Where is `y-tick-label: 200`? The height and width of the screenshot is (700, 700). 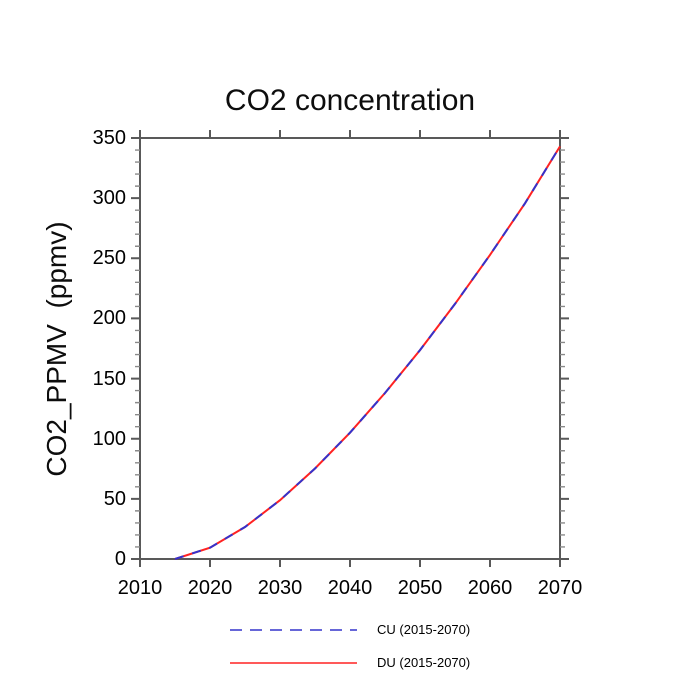
y-tick-label: 200 is located at coordinates (109, 318).